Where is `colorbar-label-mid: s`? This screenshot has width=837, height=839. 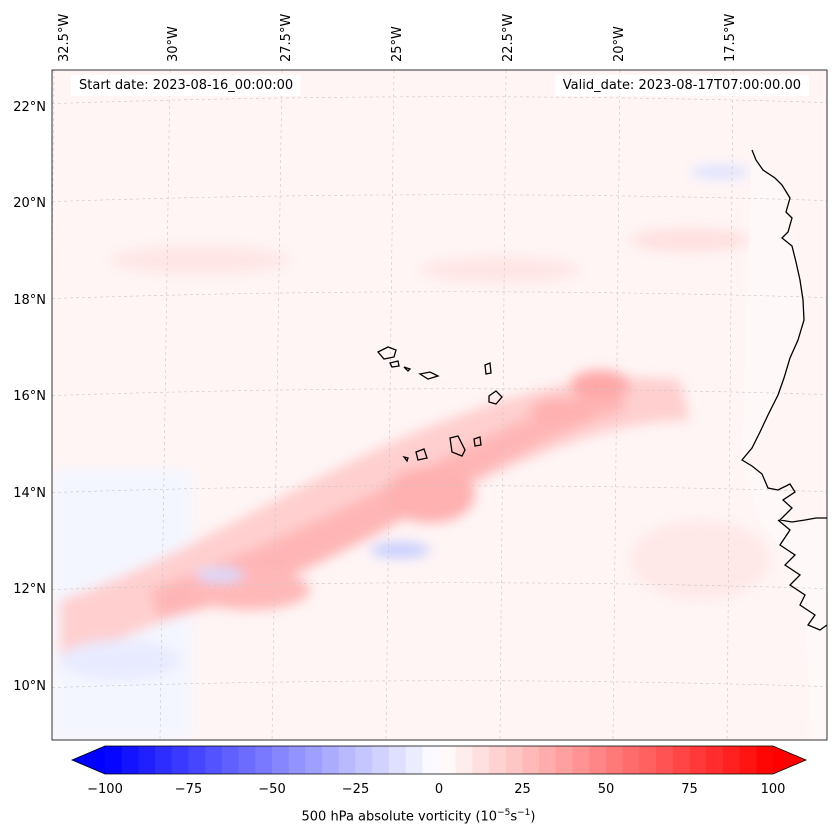 colorbar-label-mid: s is located at coordinates (514, 817).